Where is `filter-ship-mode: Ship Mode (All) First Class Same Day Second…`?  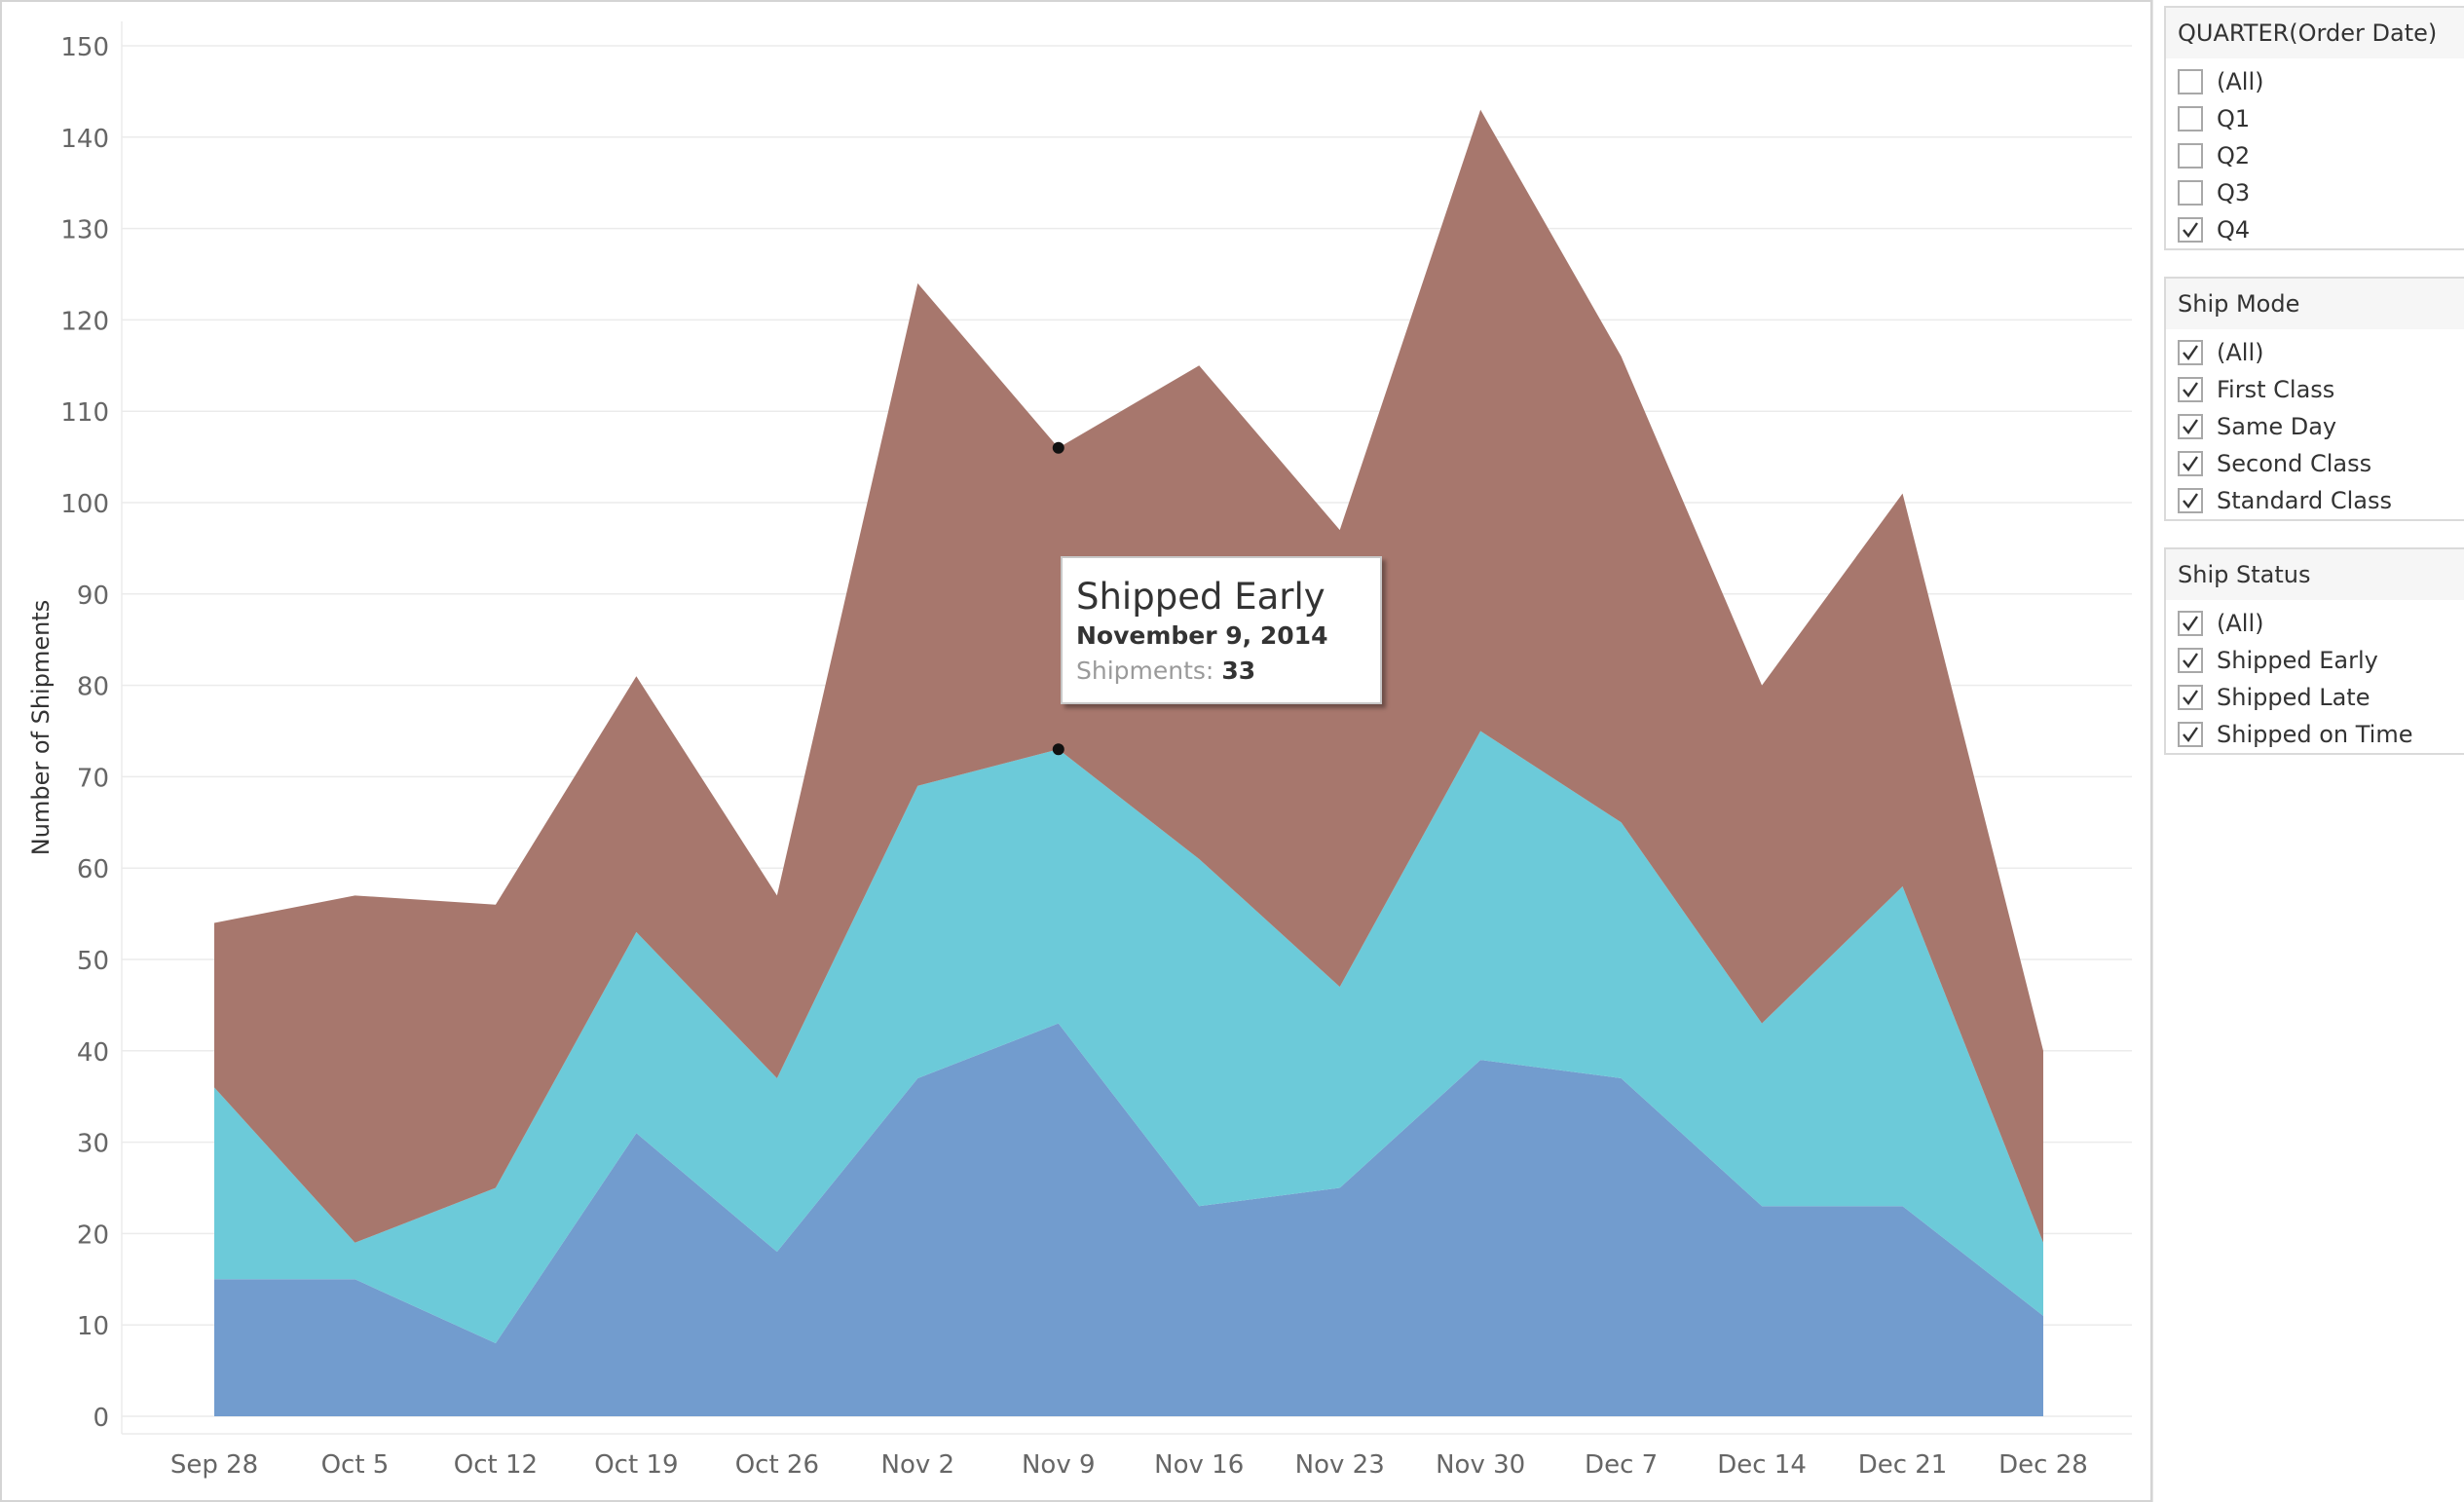
filter-ship-mode: Ship Mode (All) First Class Same Day Second… is located at coordinates (2314, 399).